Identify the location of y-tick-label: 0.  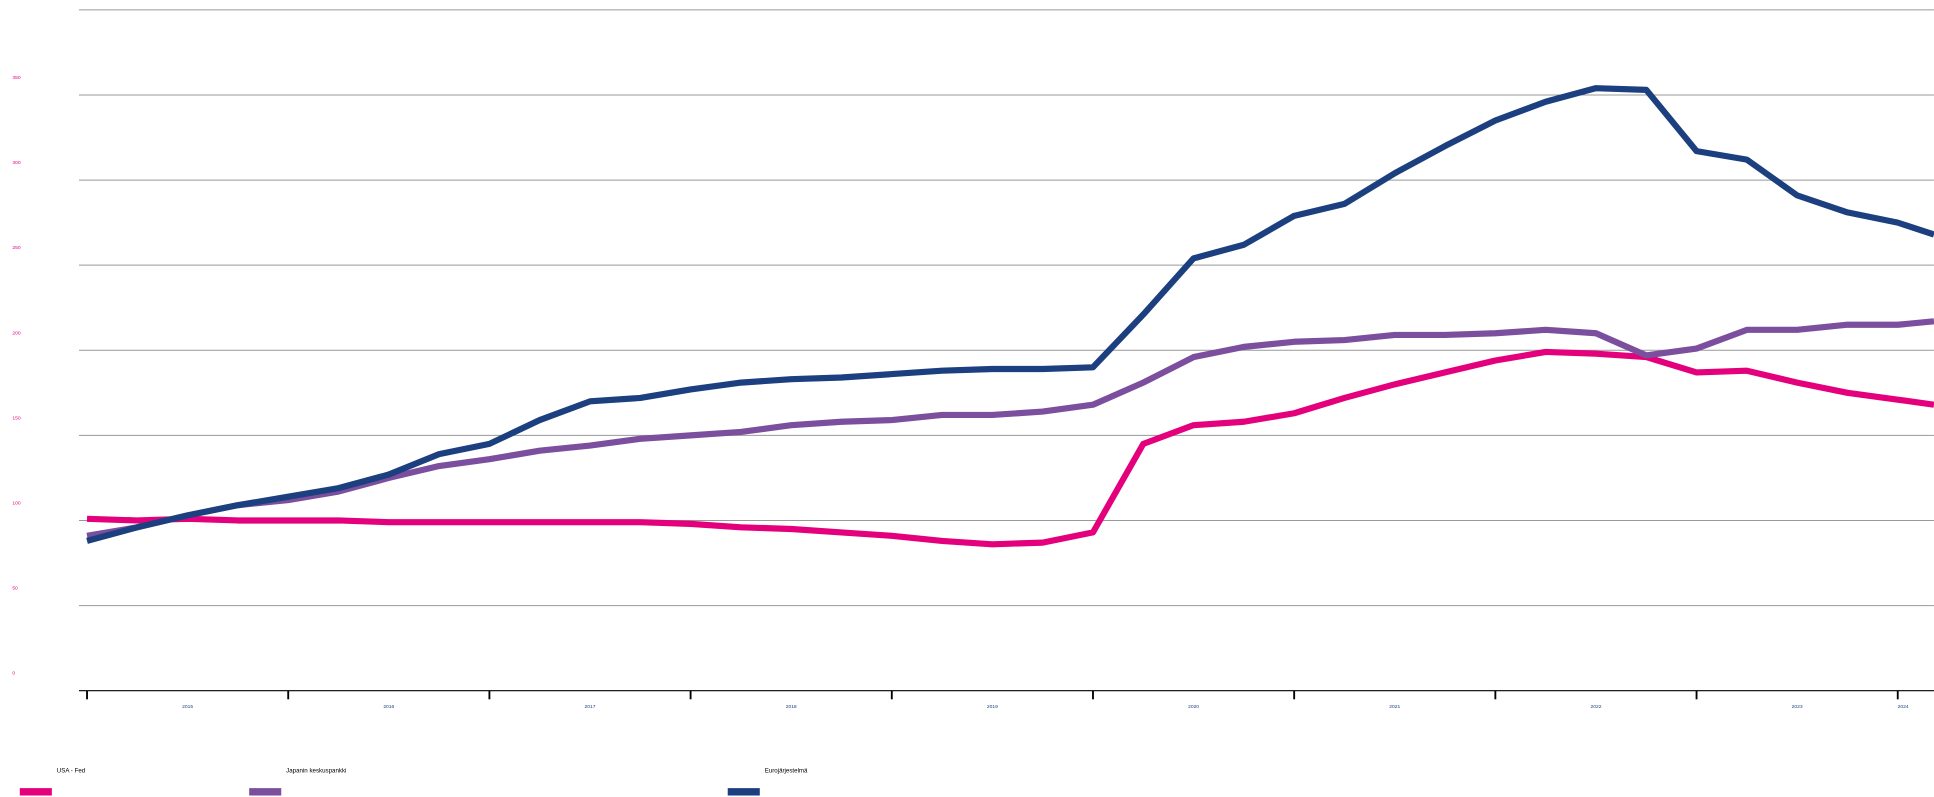
(13, 674).